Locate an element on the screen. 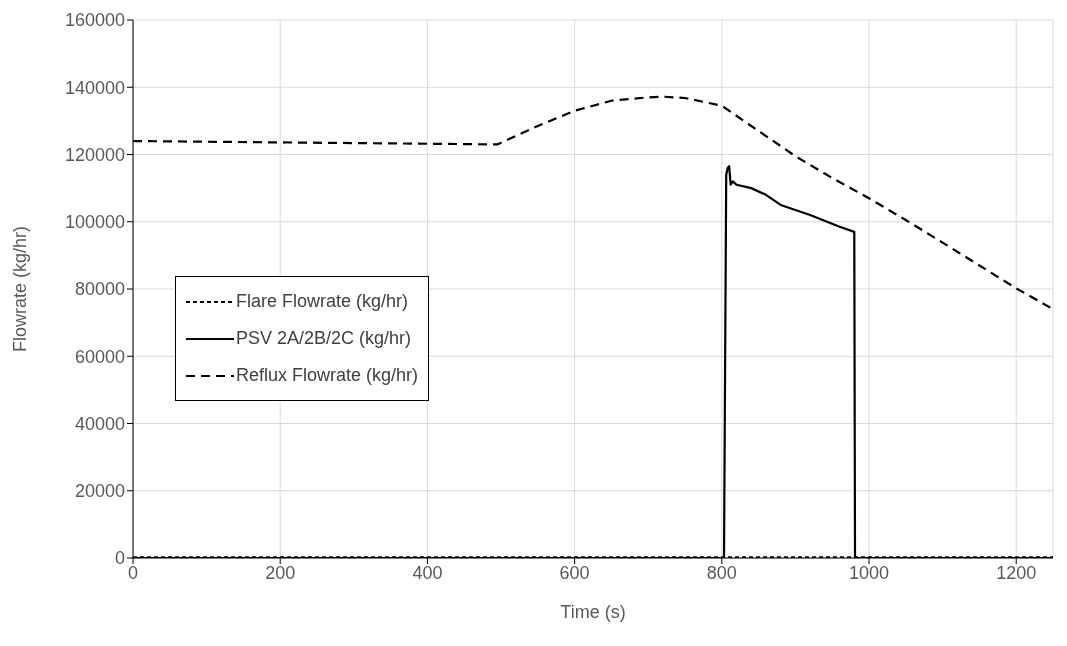 The image size is (1067, 646). x-axis-title: Time (s) is located at coordinates (593, 612).